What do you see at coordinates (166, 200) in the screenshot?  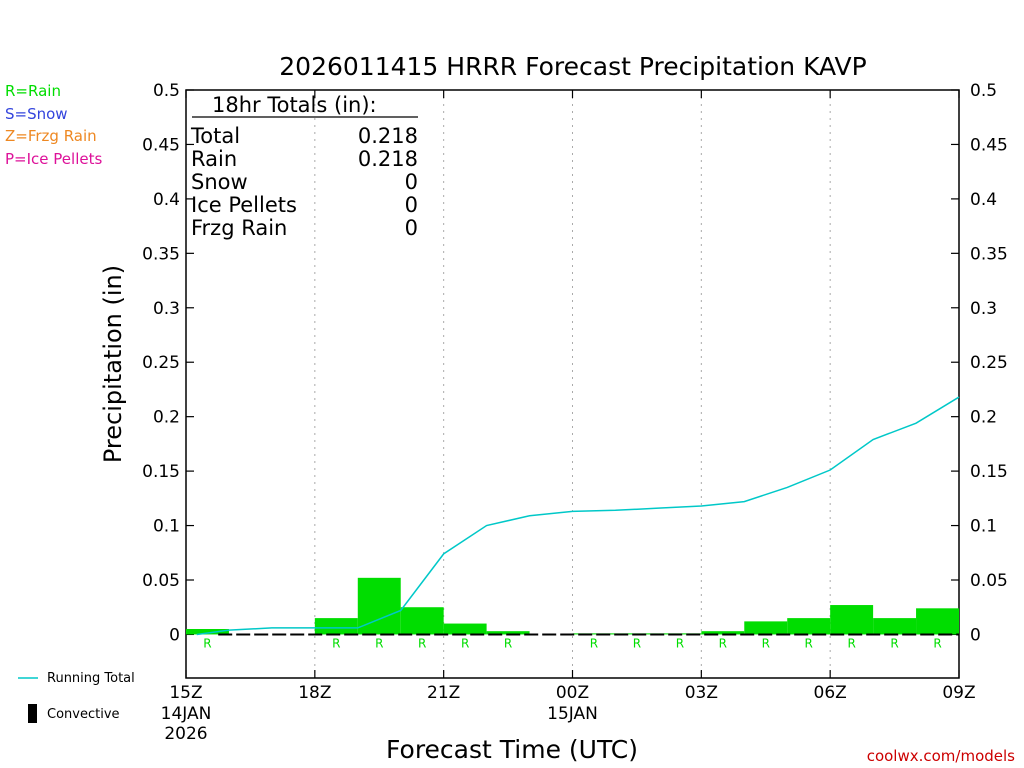 I see `y-tick-label-left: 0.4` at bounding box center [166, 200].